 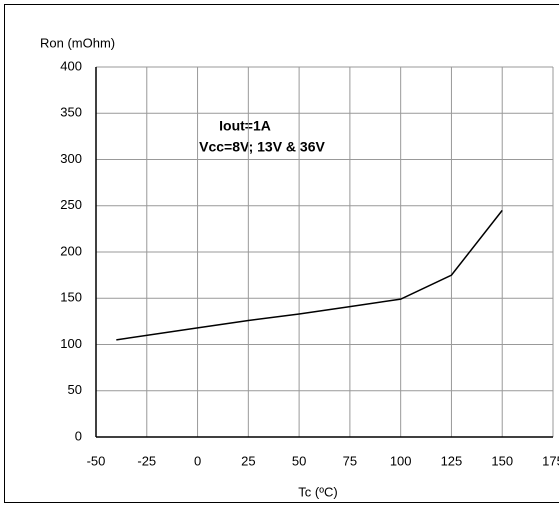 I want to click on x-tick-label: 25, so click(x=248, y=460).